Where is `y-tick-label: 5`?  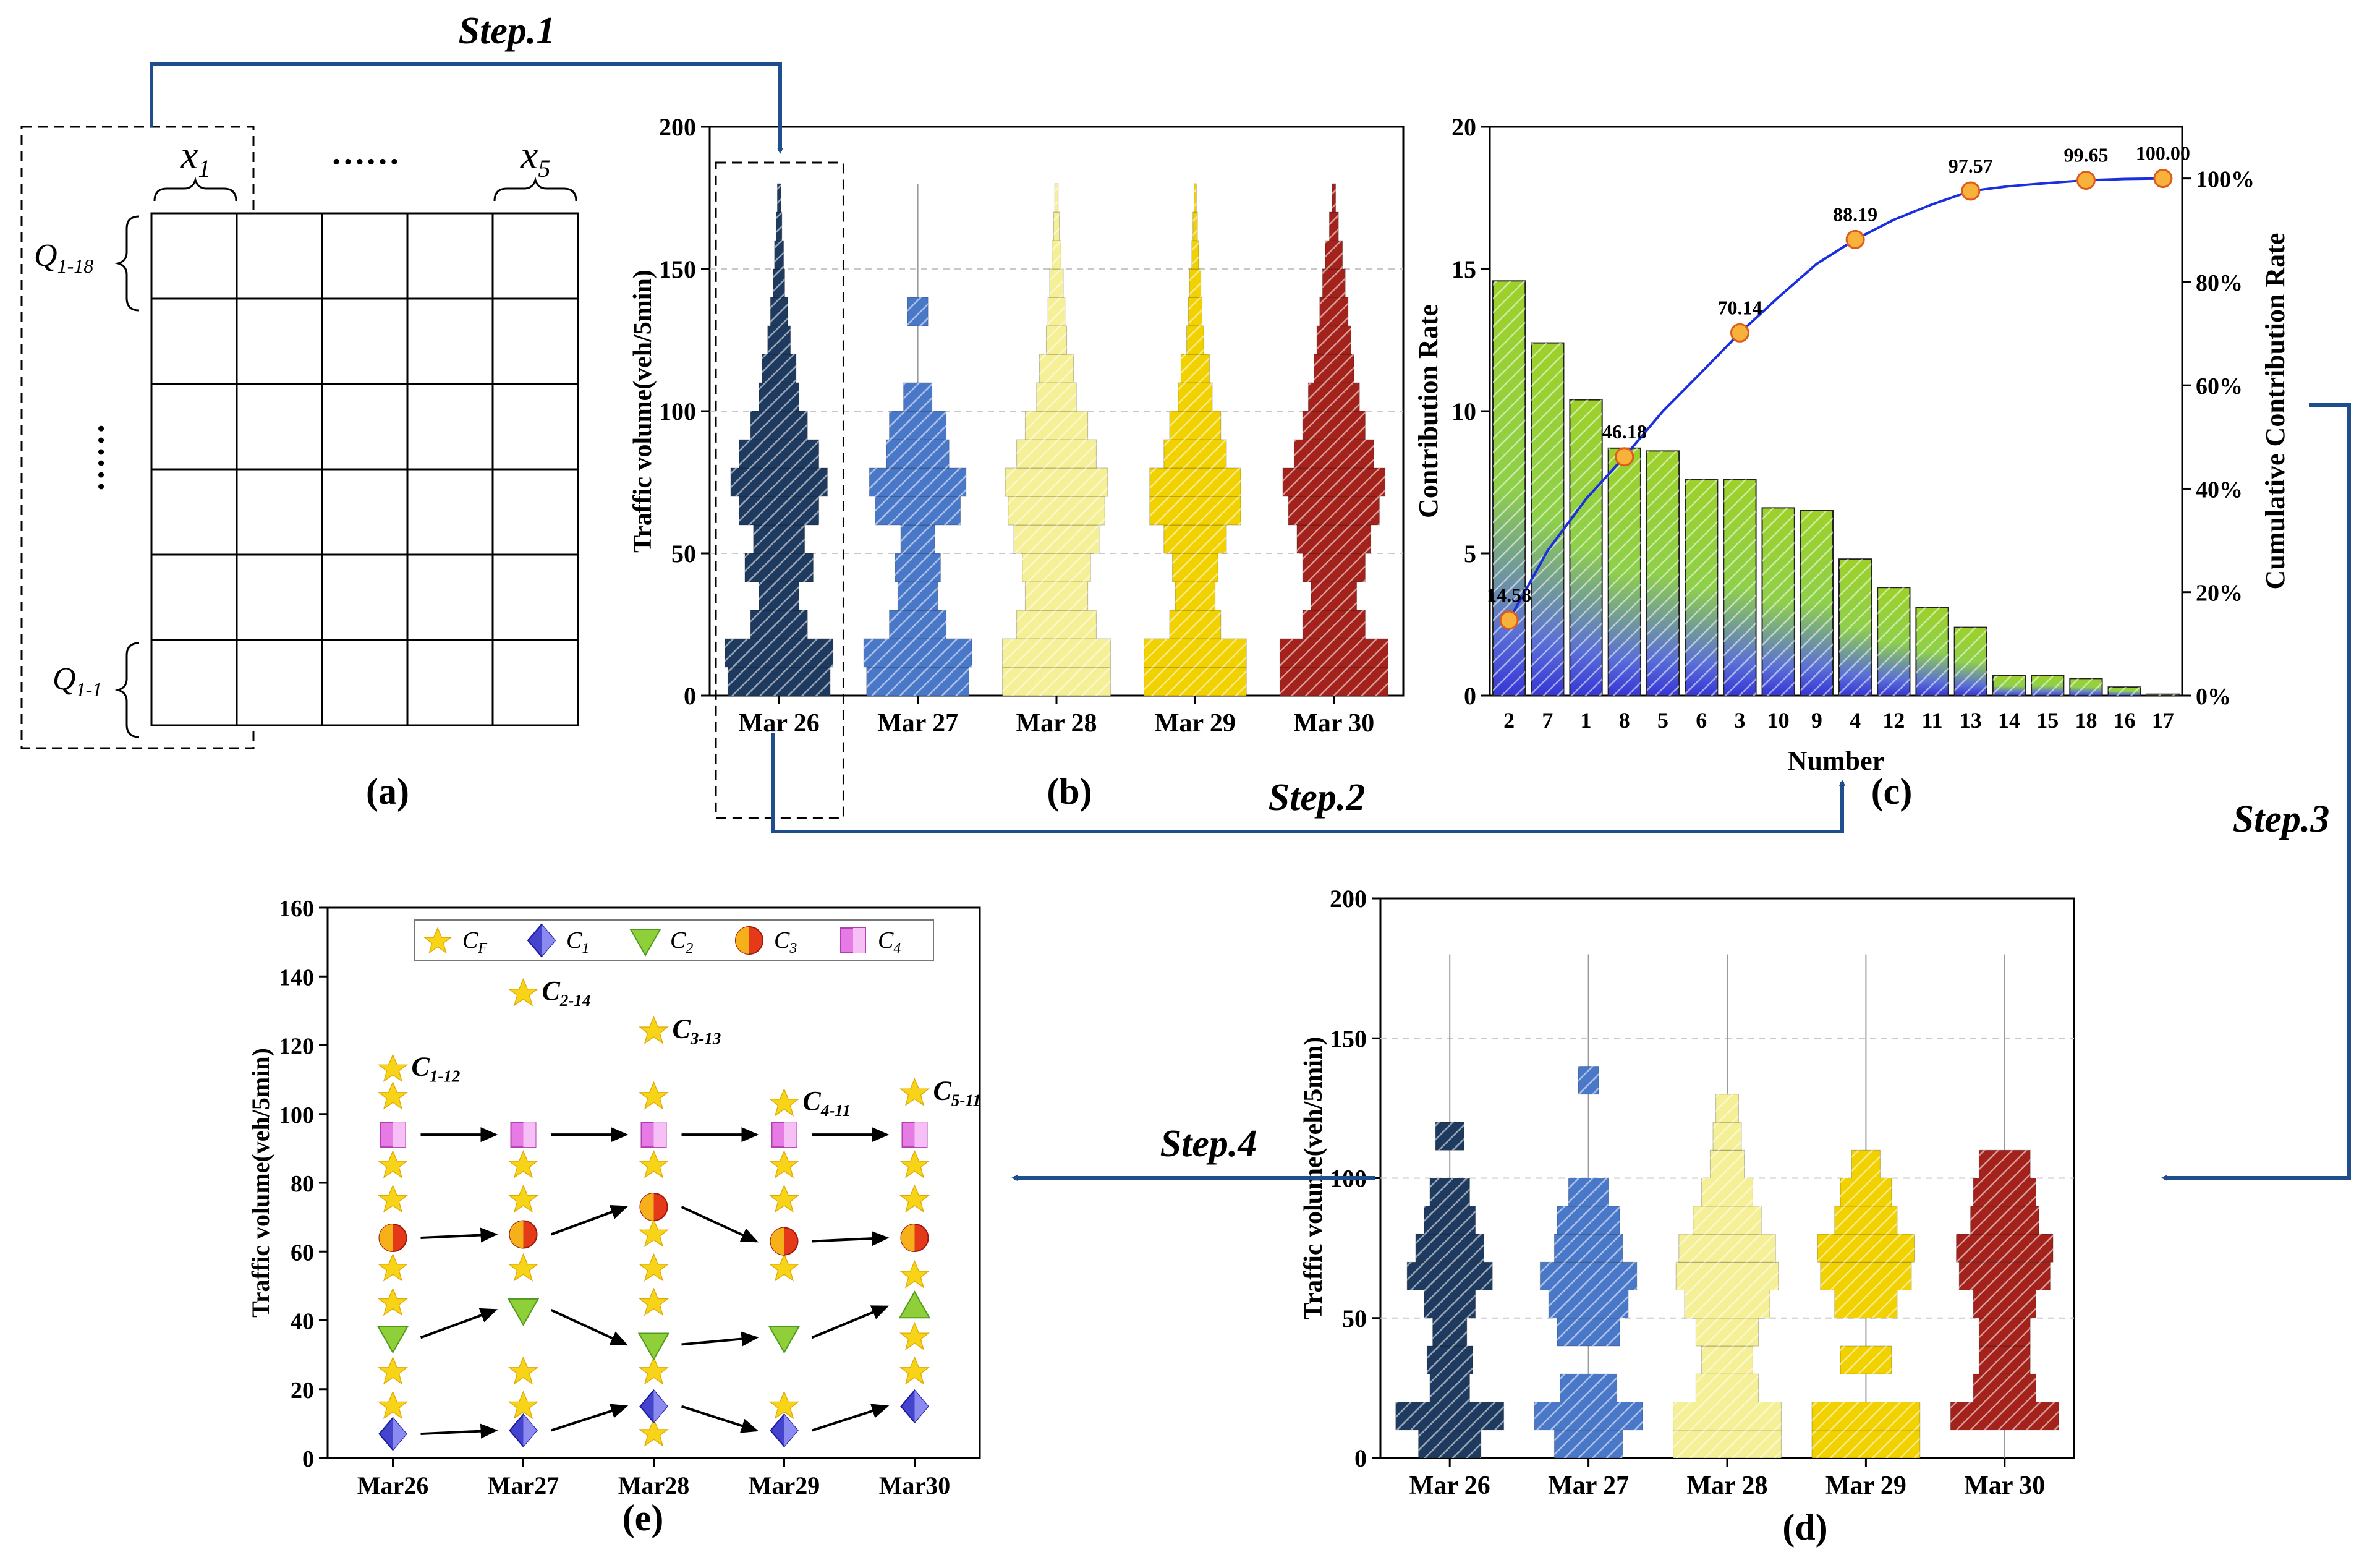
y-tick-label: 5 is located at coordinates (1470, 554).